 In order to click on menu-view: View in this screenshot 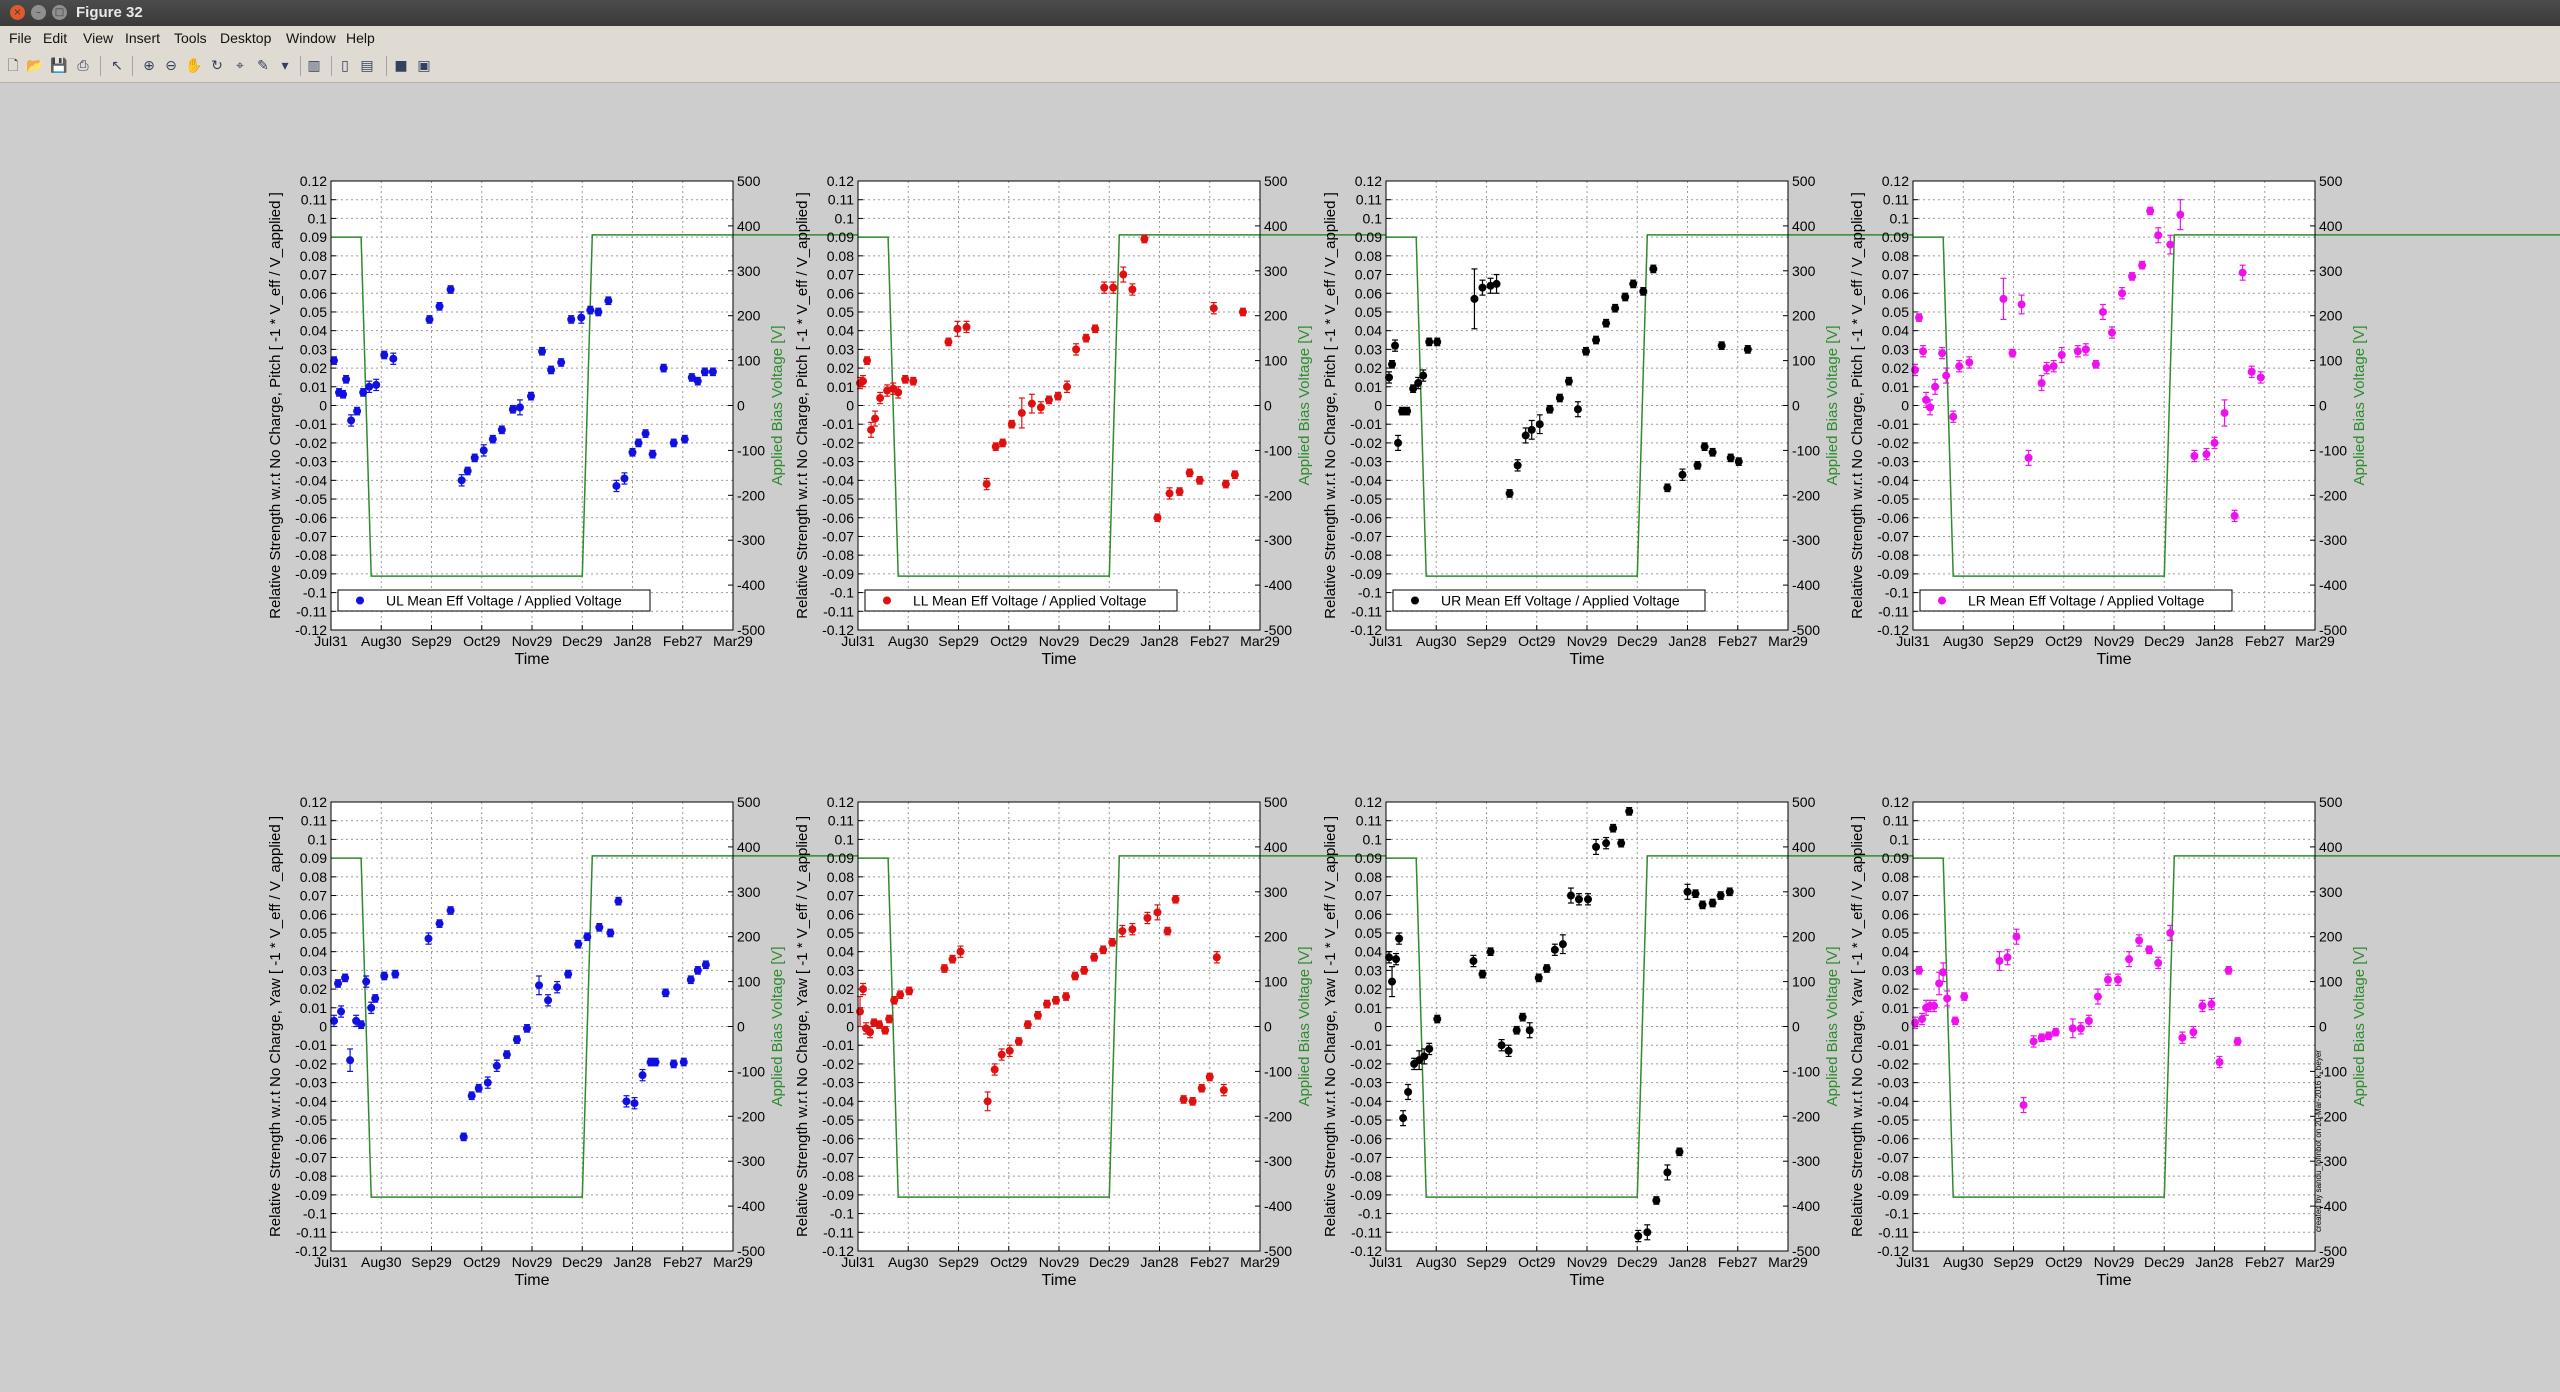, I will do `click(98, 38)`.